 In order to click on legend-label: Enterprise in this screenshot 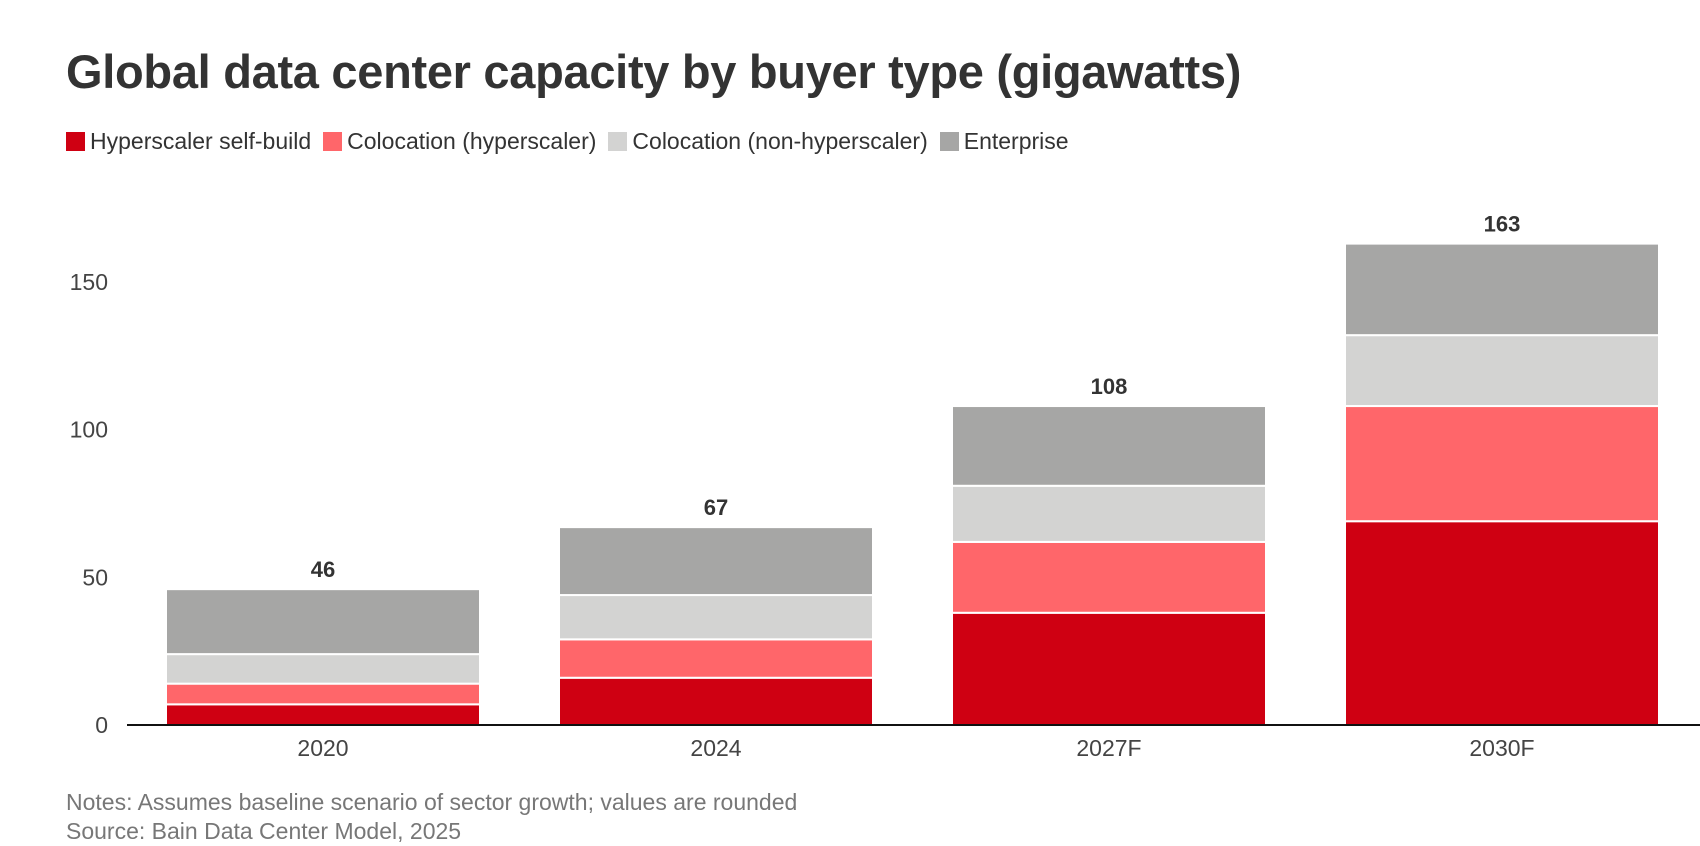, I will do `click(1016, 141)`.